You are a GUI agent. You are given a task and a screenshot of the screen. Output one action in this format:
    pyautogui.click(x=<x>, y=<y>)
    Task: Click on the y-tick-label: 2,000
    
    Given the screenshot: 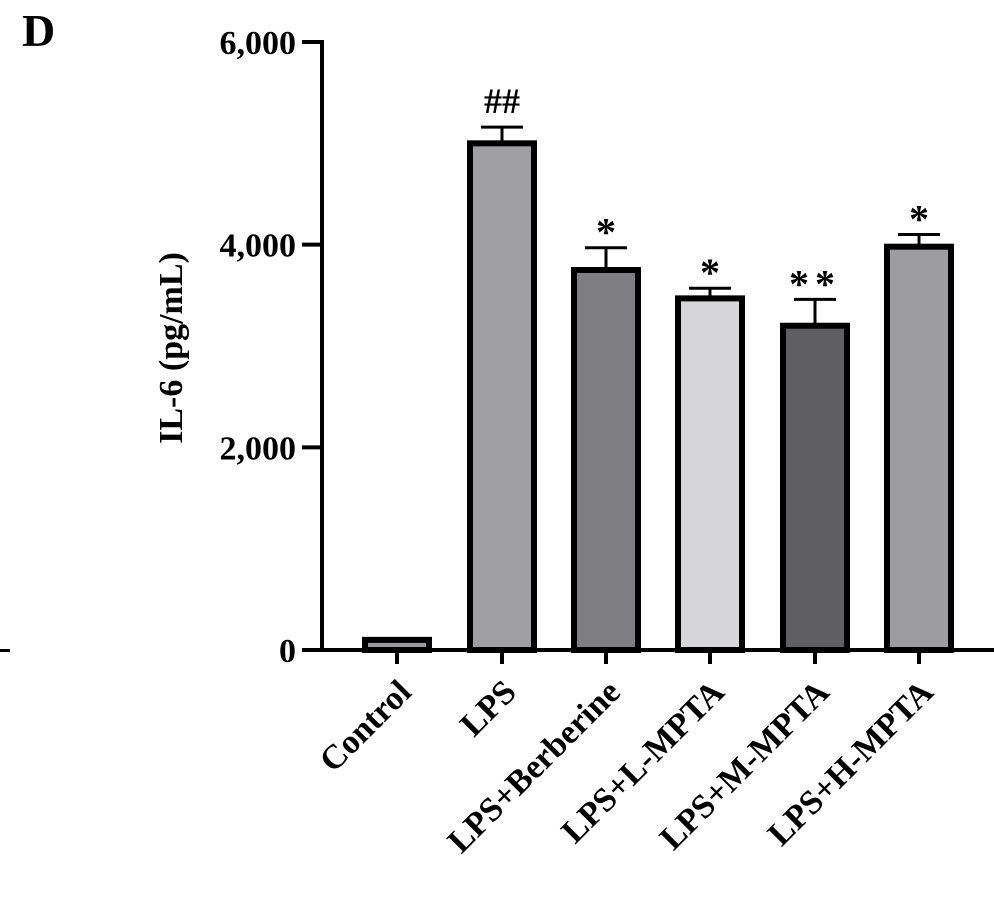 What is the action you would take?
    pyautogui.click(x=258, y=448)
    